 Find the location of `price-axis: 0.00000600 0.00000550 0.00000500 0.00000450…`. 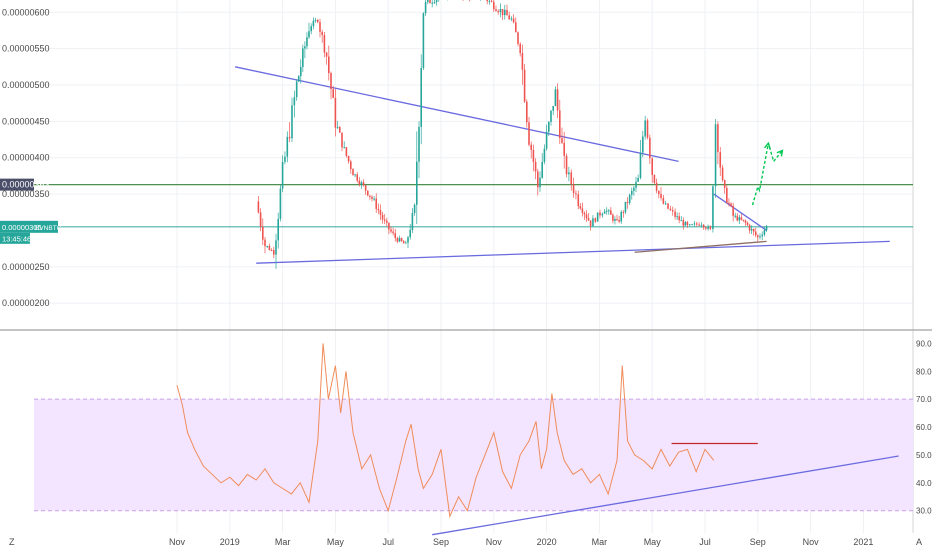

price-axis: 0.00000600 0.00000550 0.00000500 0.00000450… is located at coordinates (26, 157).